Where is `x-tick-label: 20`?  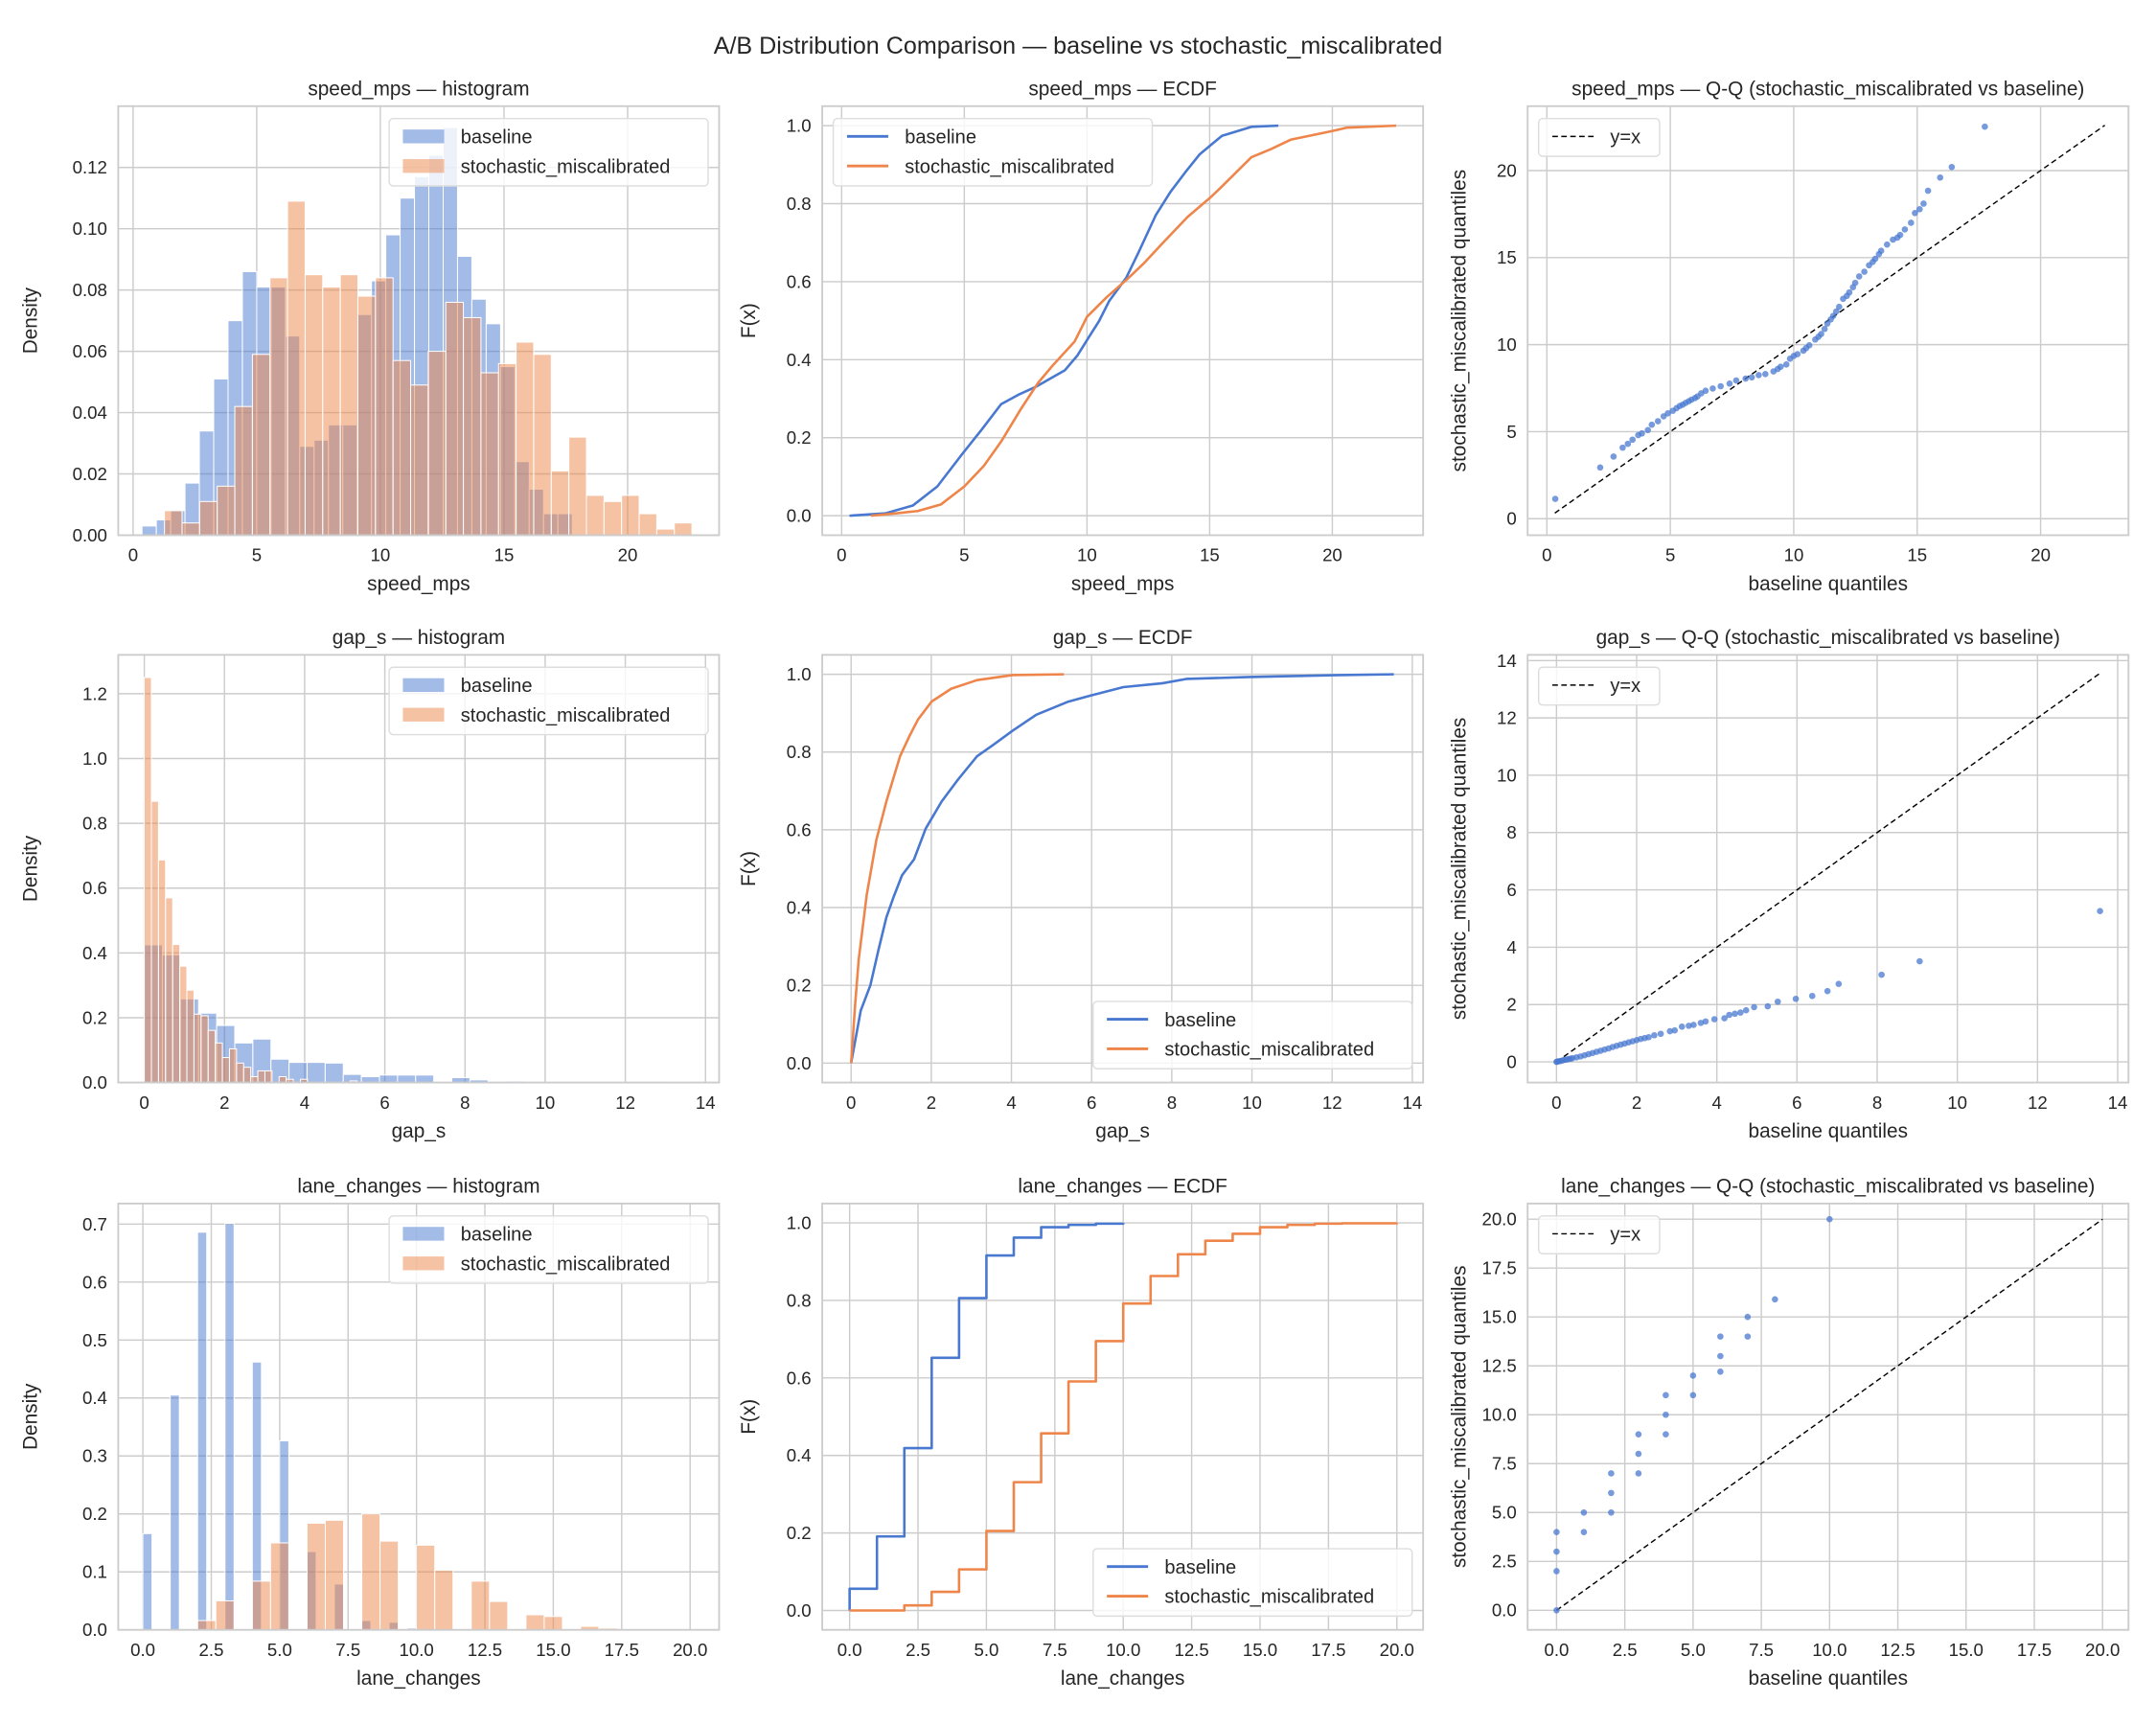
x-tick-label: 20 is located at coordinates (628, 555).